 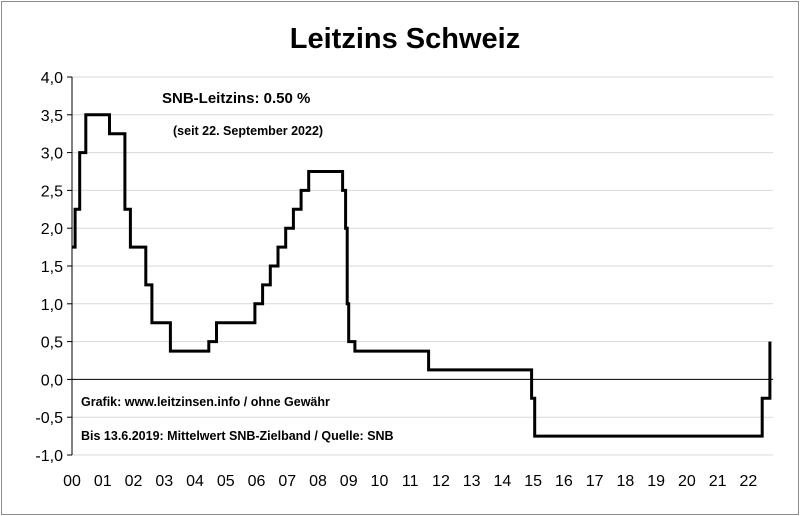 I want to click on x-tick-label: 20, so click(x=687, y=481).